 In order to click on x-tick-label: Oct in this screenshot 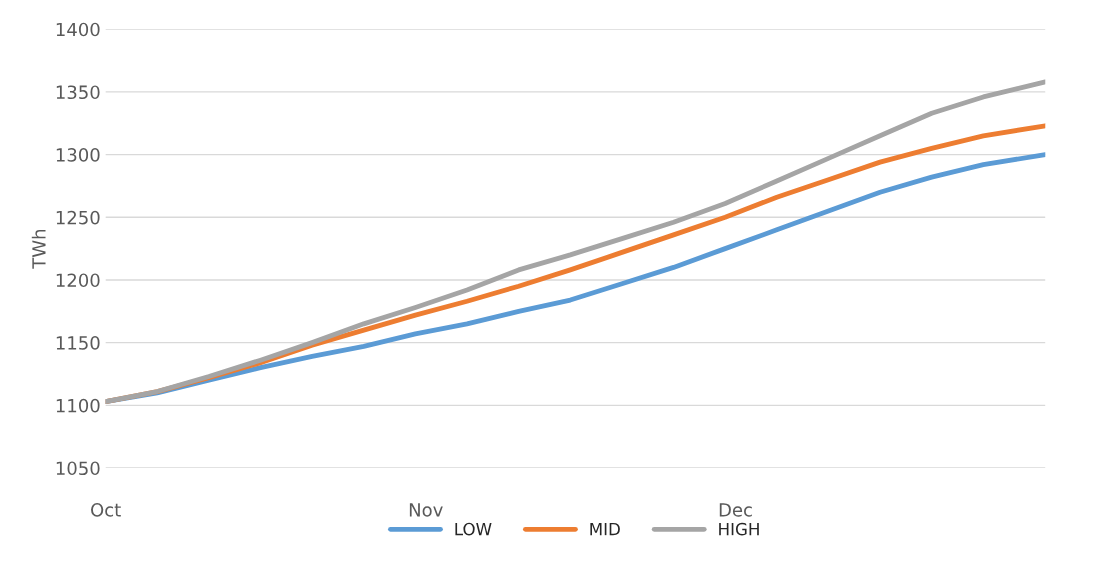, I will do `click(106, 510)`.